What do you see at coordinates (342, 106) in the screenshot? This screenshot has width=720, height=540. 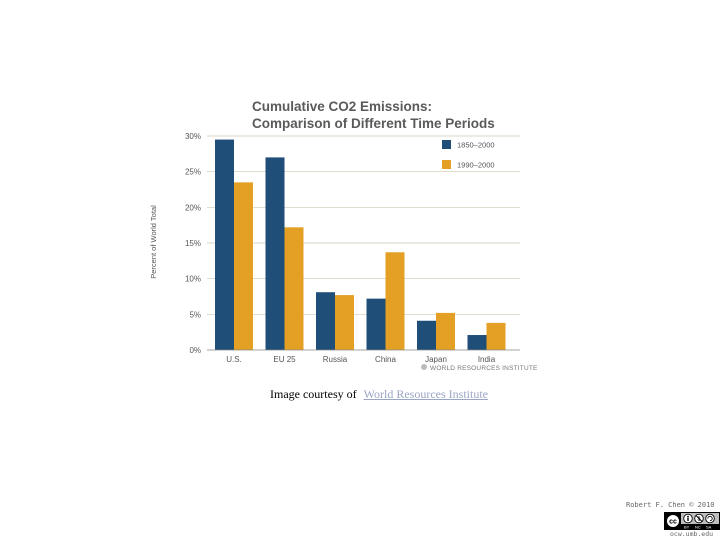 I see `chart-title-line-1: Cumulative CO2 Emissions:` at bounding box center [342, 106].